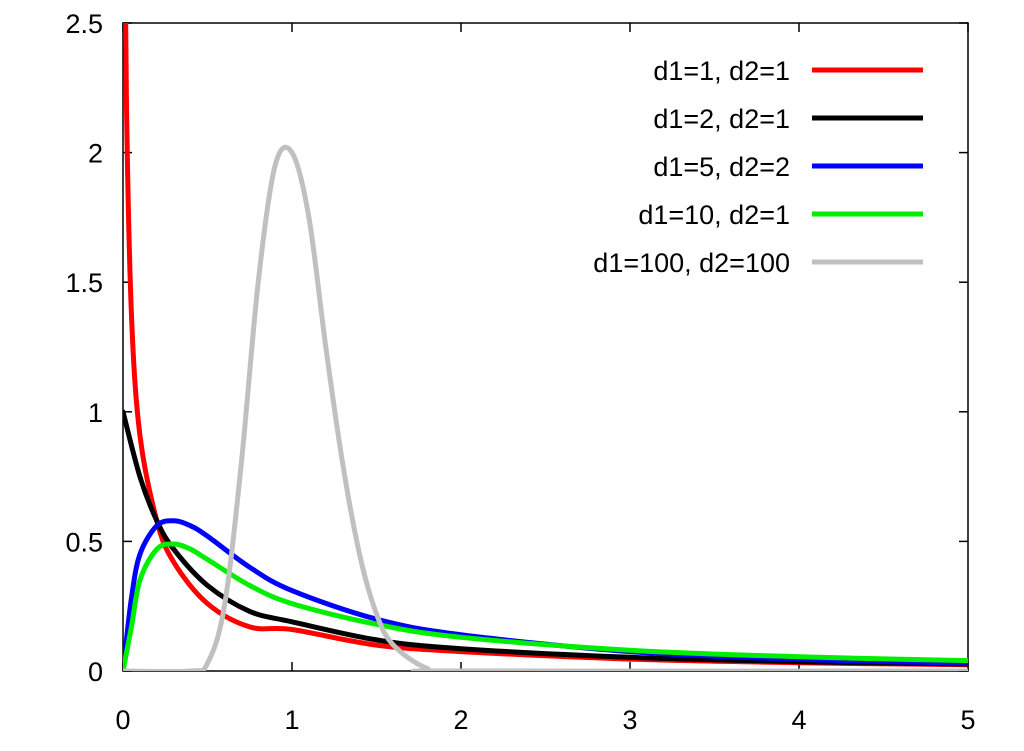 The image size is (1024, 751). I want to click on legend-label-2: d1=2, d2=1, so click(721, 119).